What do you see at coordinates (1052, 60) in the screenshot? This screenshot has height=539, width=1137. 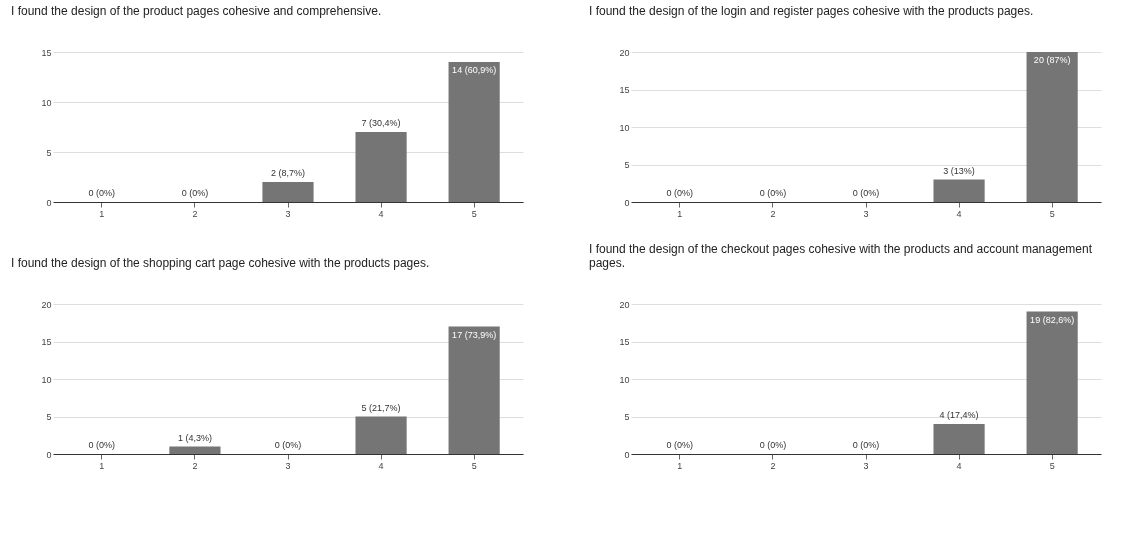 I see `data-label: 20 (87%)` at bounding box center [1052, 60].